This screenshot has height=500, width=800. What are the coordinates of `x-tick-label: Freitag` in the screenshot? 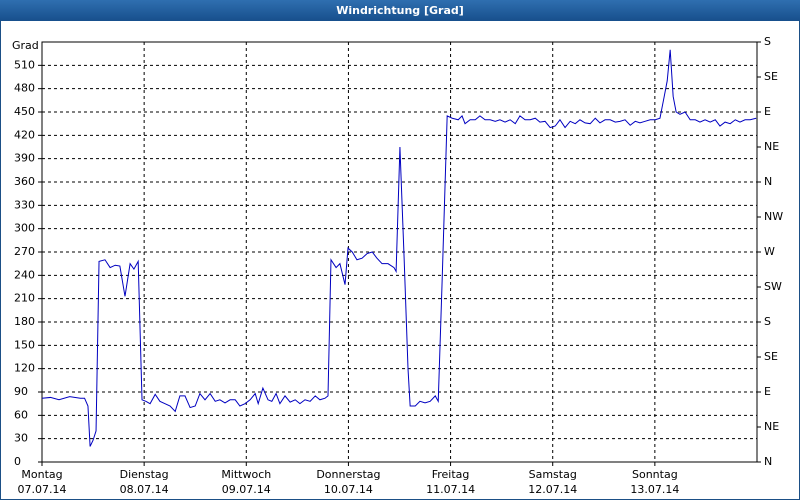 It's located at (451, 474).